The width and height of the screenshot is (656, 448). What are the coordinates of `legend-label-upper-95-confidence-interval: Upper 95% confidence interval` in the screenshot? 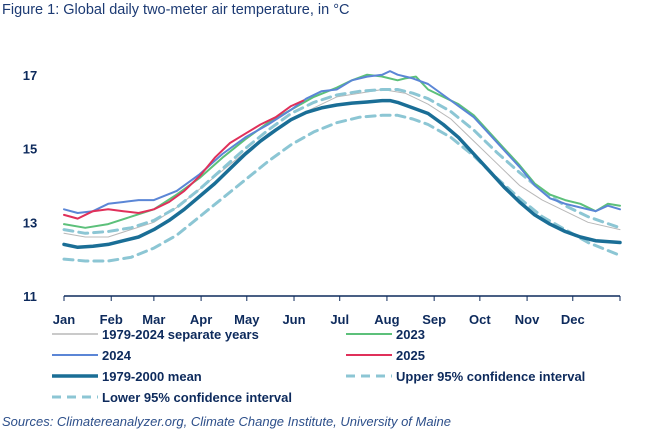 It's located at (490, 376).